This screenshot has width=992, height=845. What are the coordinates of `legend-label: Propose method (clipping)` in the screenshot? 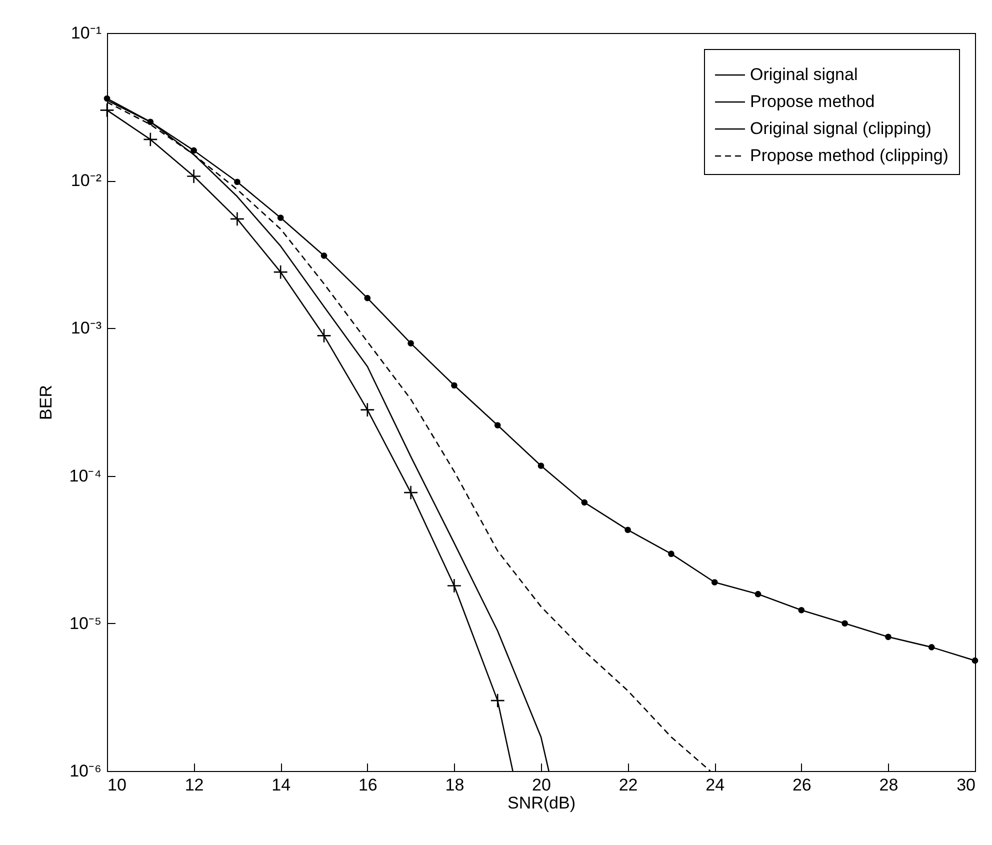 It's located at (849, 155).